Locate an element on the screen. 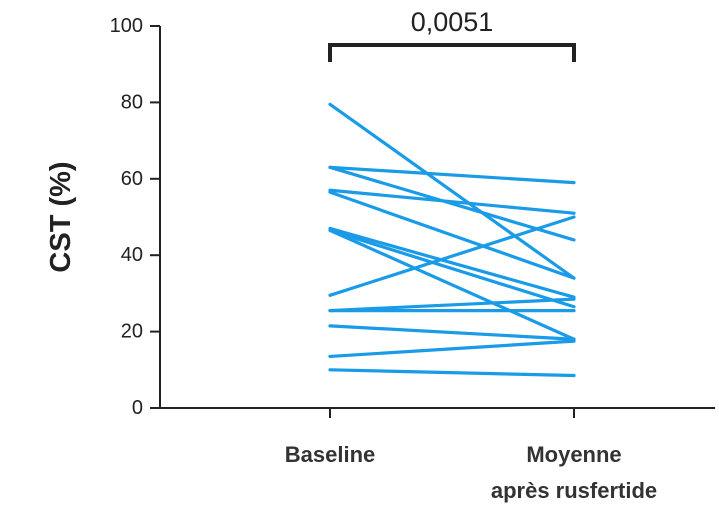 The height and width of the screenshot is (521, 719). y-tick-label: 0 is located at coordinates (137, 408).